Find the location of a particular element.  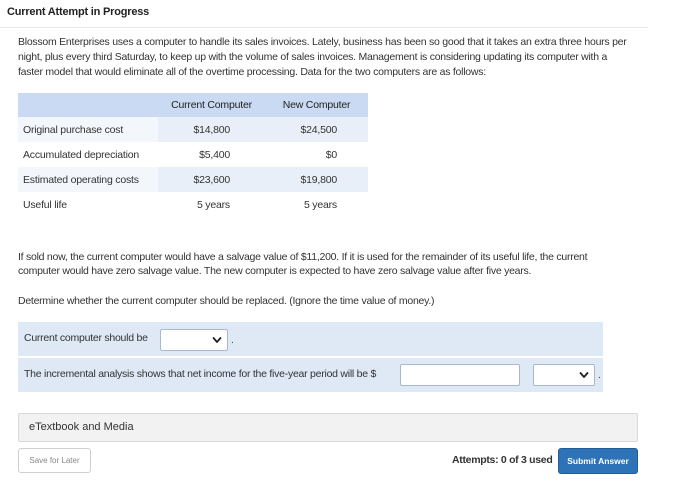

save-for-later-button: Save for Later is located at coordinates (54, 460).